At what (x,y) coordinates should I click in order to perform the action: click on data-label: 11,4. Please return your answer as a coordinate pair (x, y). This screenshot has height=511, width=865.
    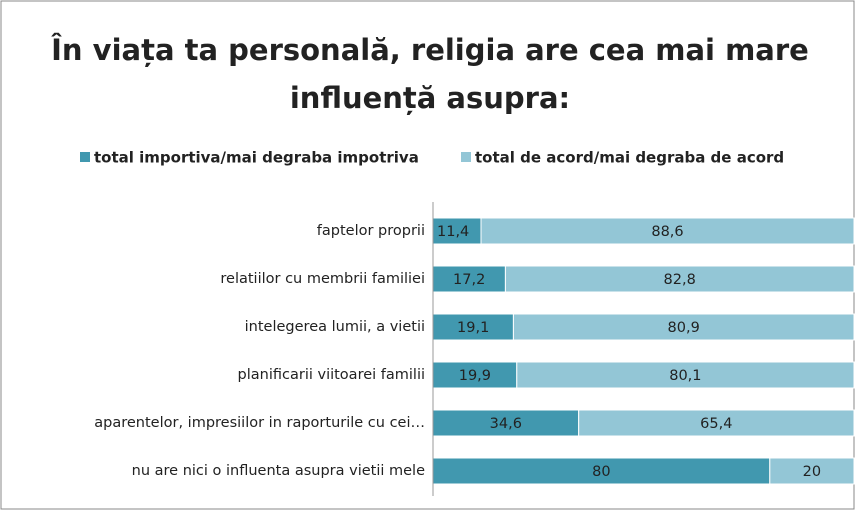
    Looking at the image, I should click on (453, 232).